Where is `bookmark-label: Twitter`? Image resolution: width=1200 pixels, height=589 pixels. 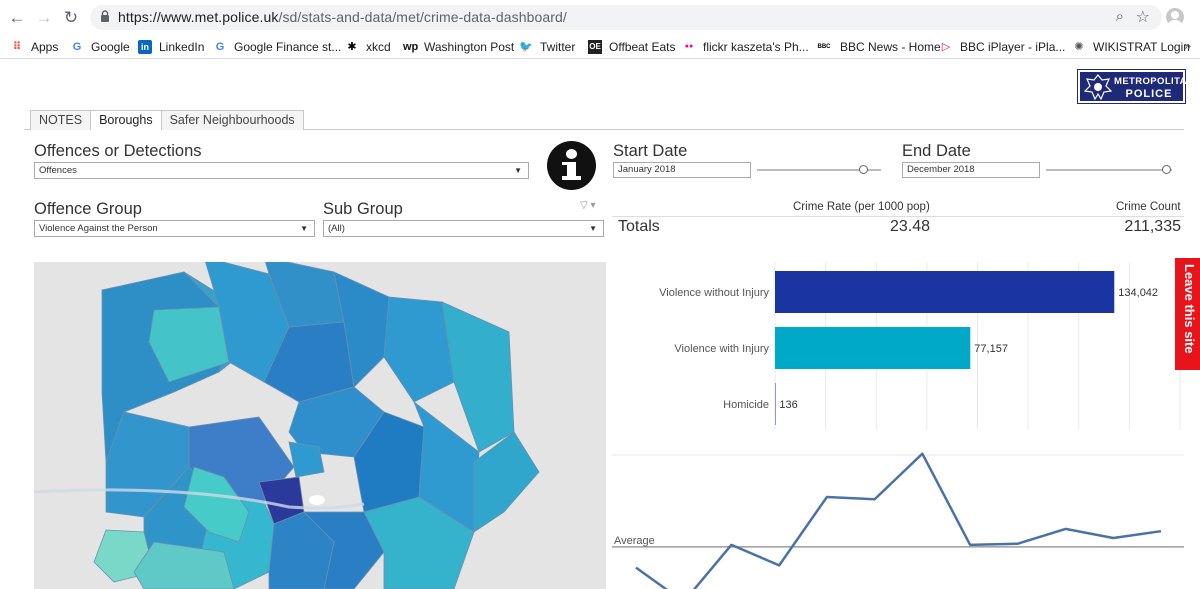 bookmark-label: Twitter is located at coordinates (558, 46).